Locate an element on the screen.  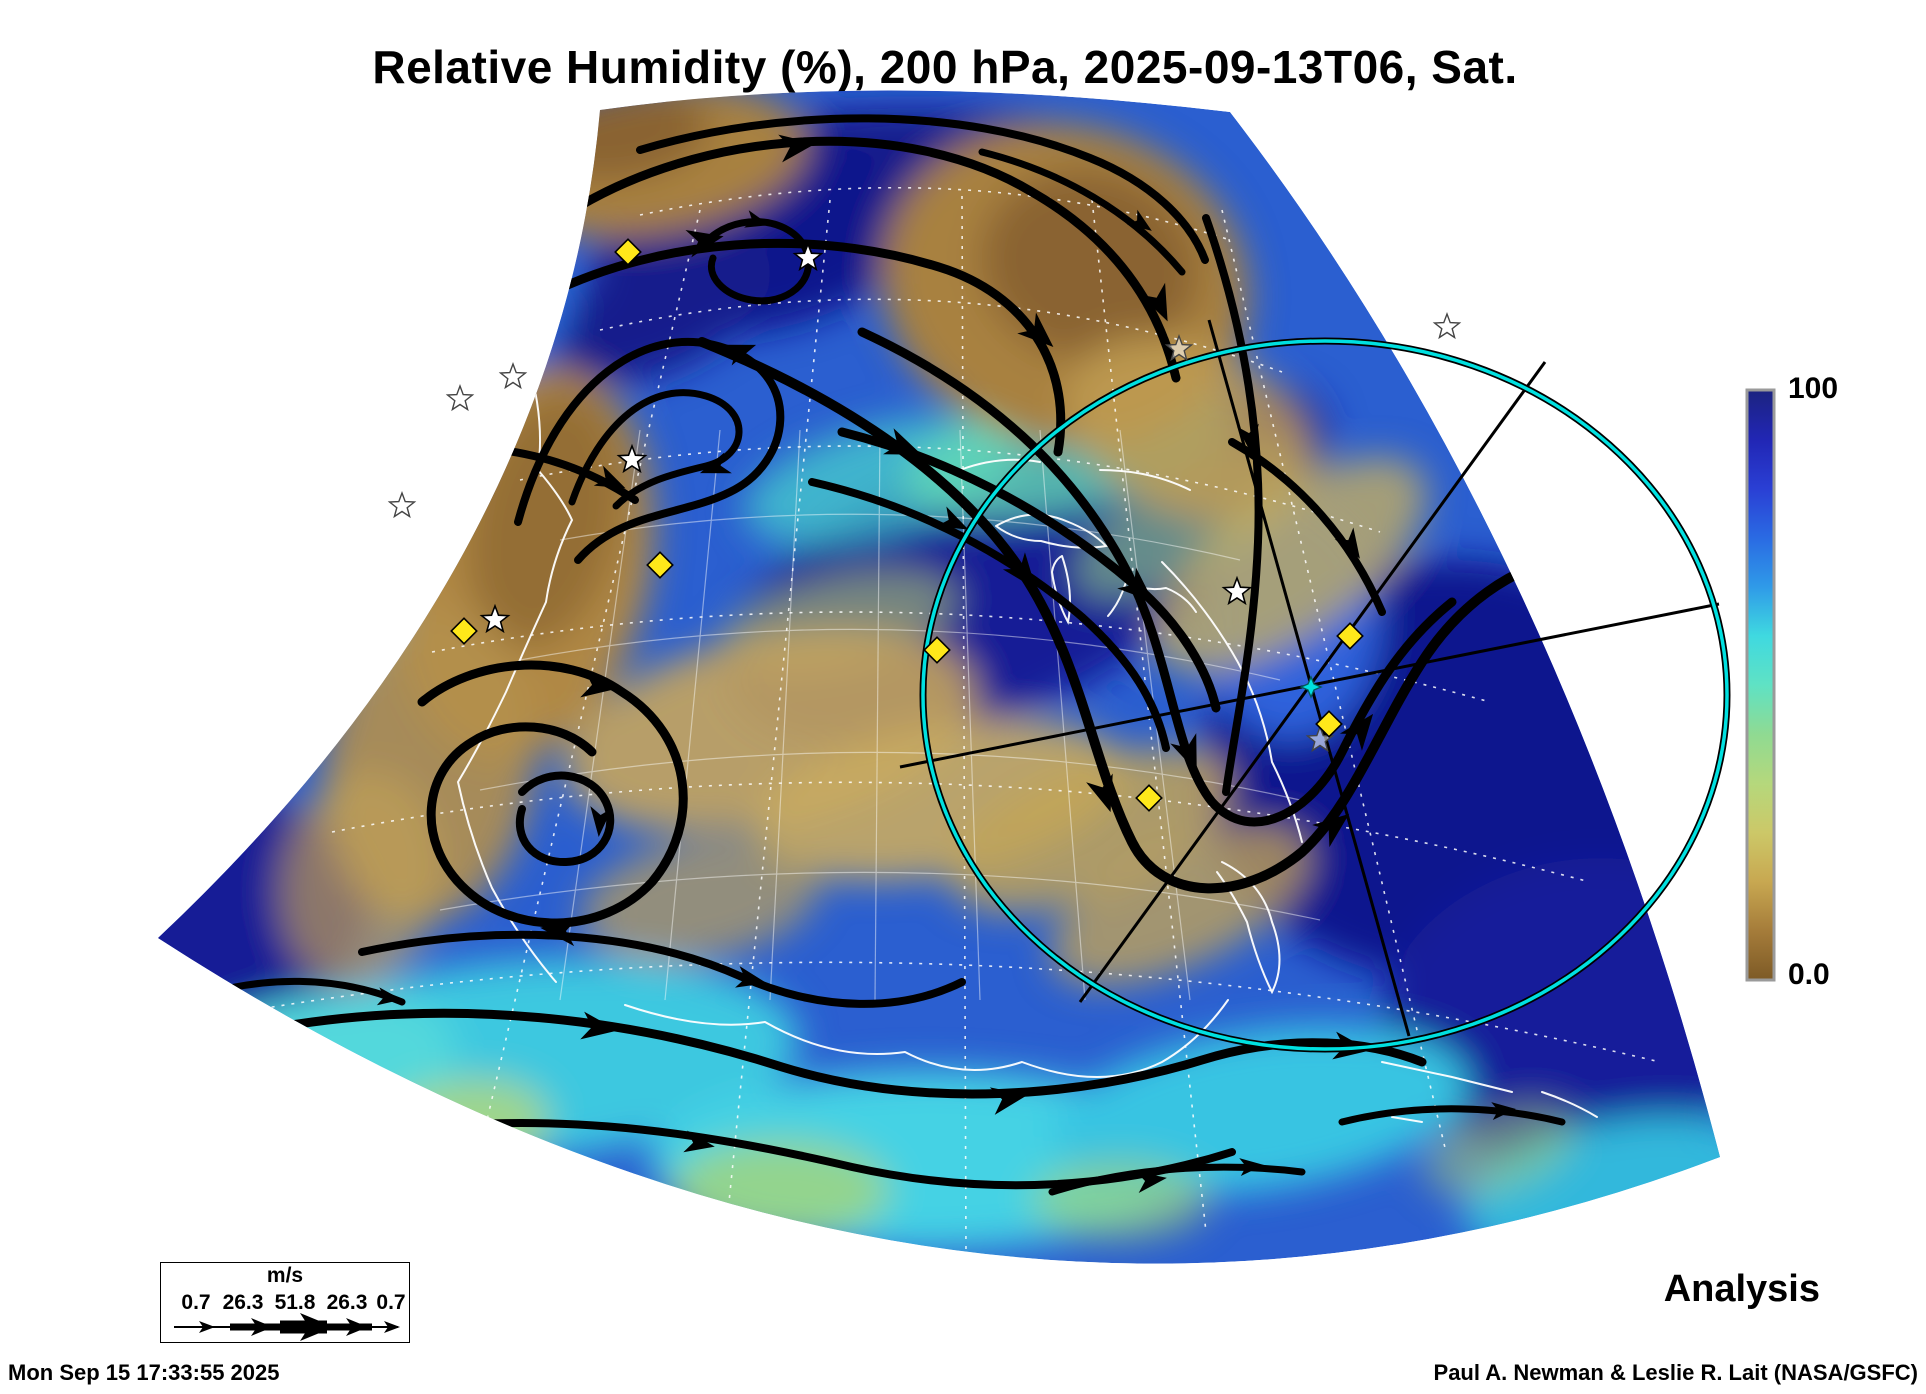
colorbar-max-label: 100 is located at coordinates (1813, 388).